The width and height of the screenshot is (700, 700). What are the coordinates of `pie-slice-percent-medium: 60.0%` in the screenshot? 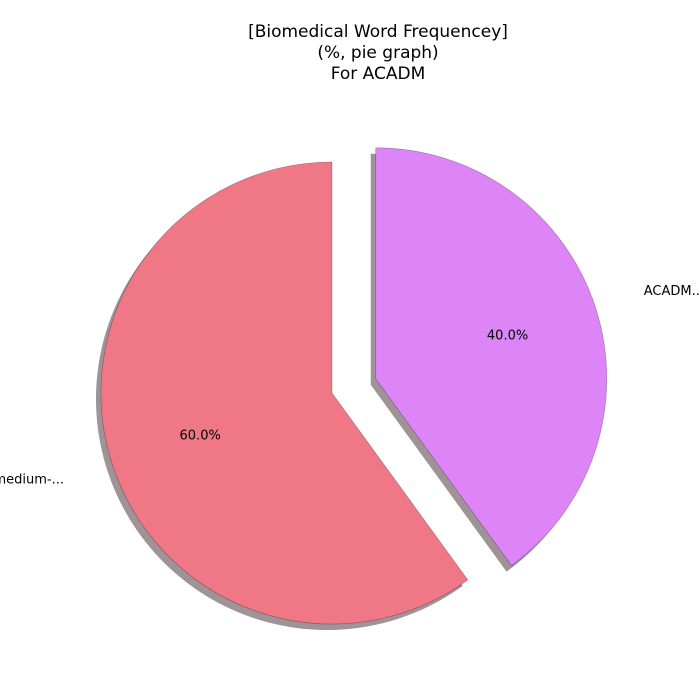 It's located at (200, 435).